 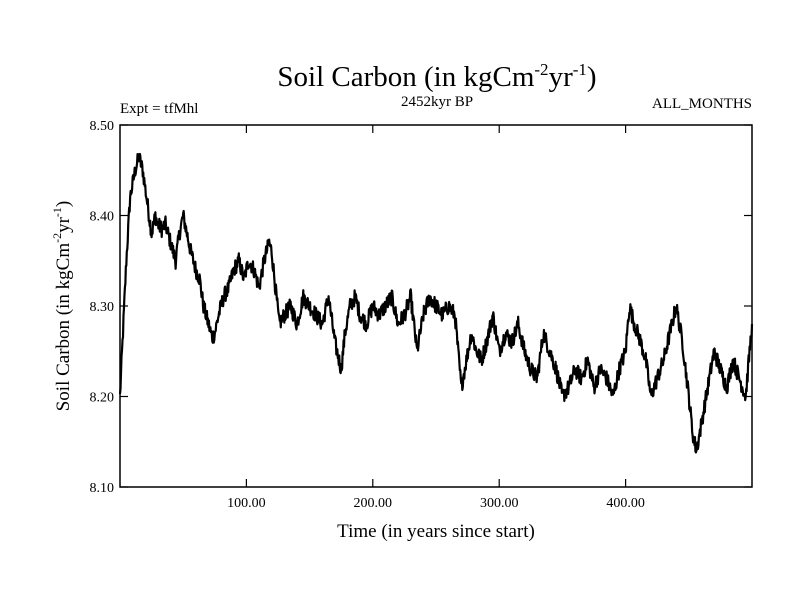 I want to click on x-axis-label: Time (in years since start), so click(x=436, y=531).